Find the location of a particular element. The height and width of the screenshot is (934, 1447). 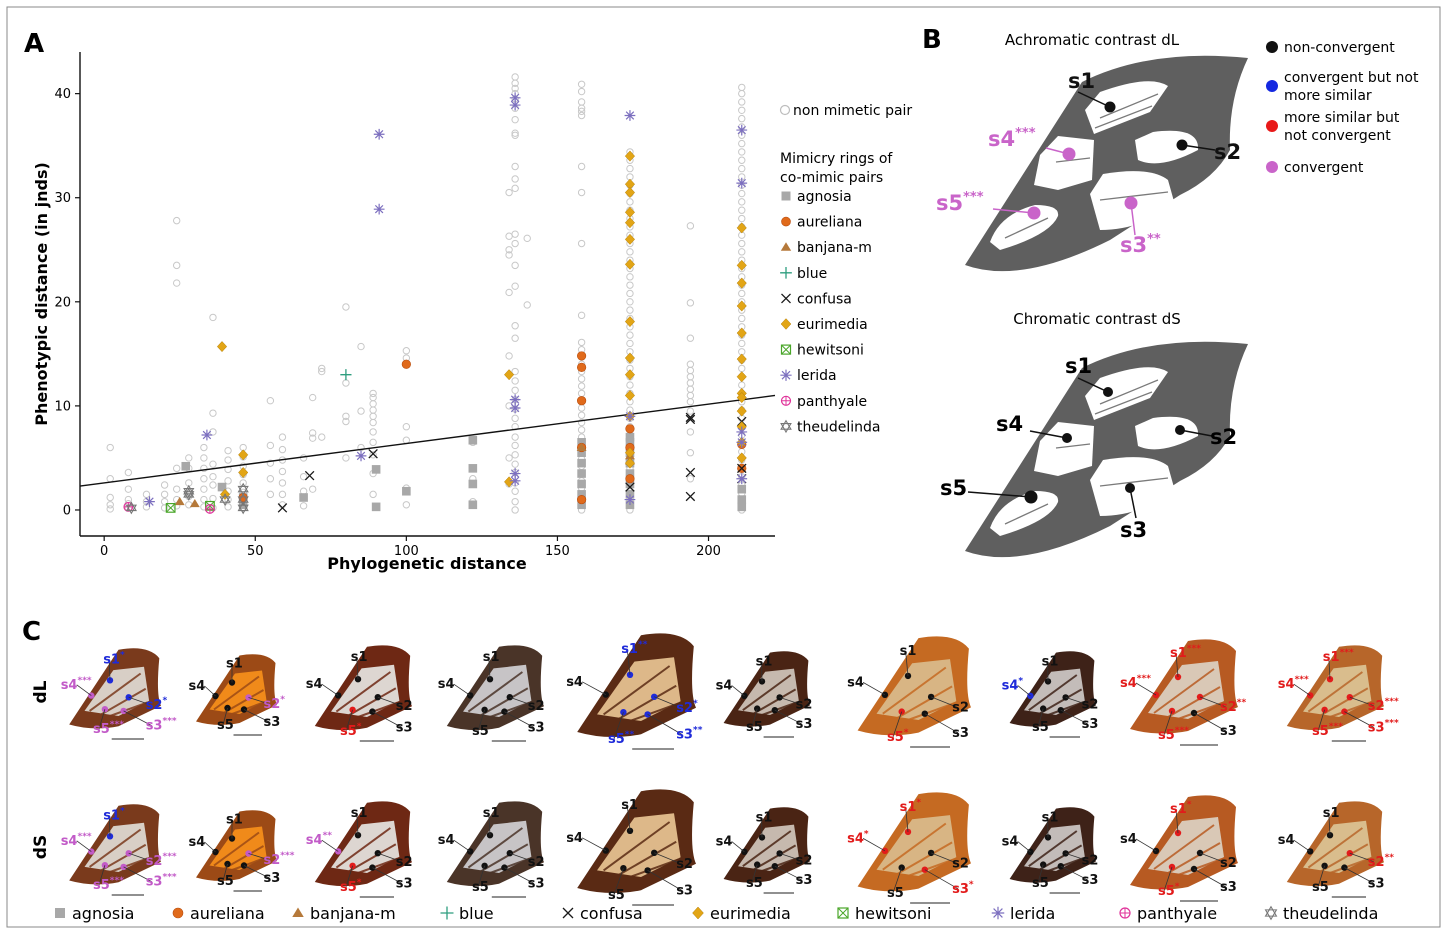

point-s4 is located at coordinates (1069, 154).